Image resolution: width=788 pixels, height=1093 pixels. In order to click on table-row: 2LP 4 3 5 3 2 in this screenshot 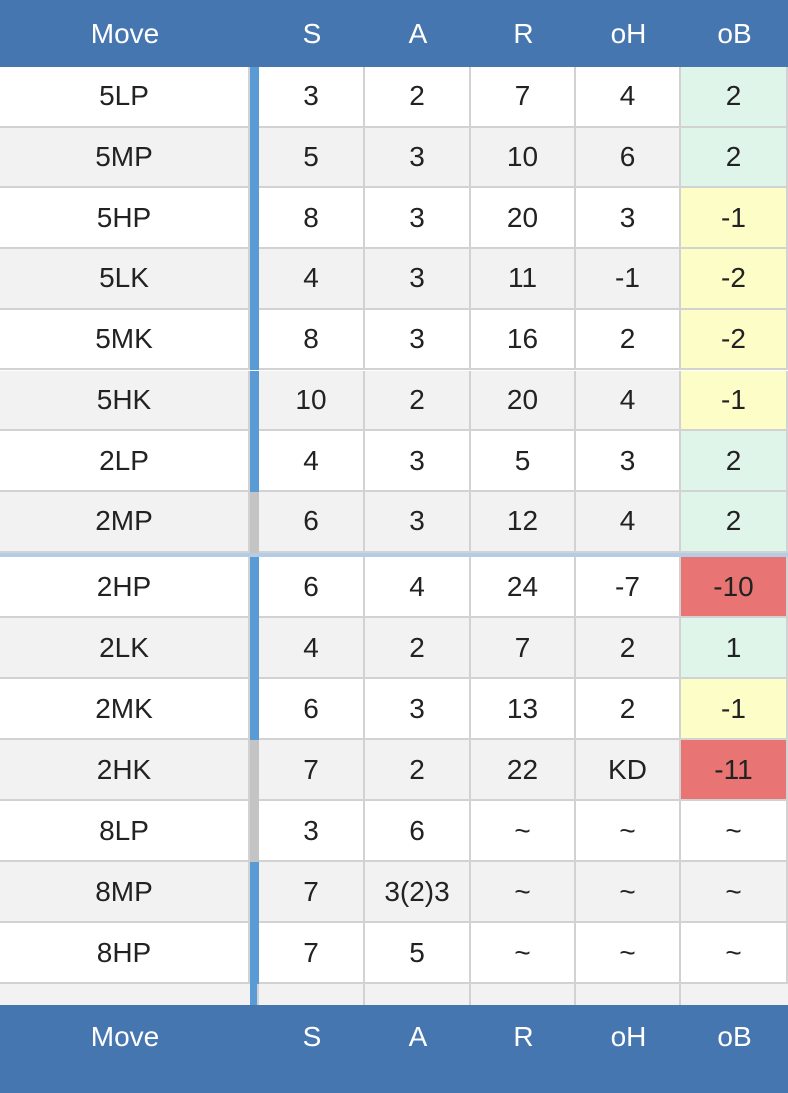, I will do `click(394, 461)`.